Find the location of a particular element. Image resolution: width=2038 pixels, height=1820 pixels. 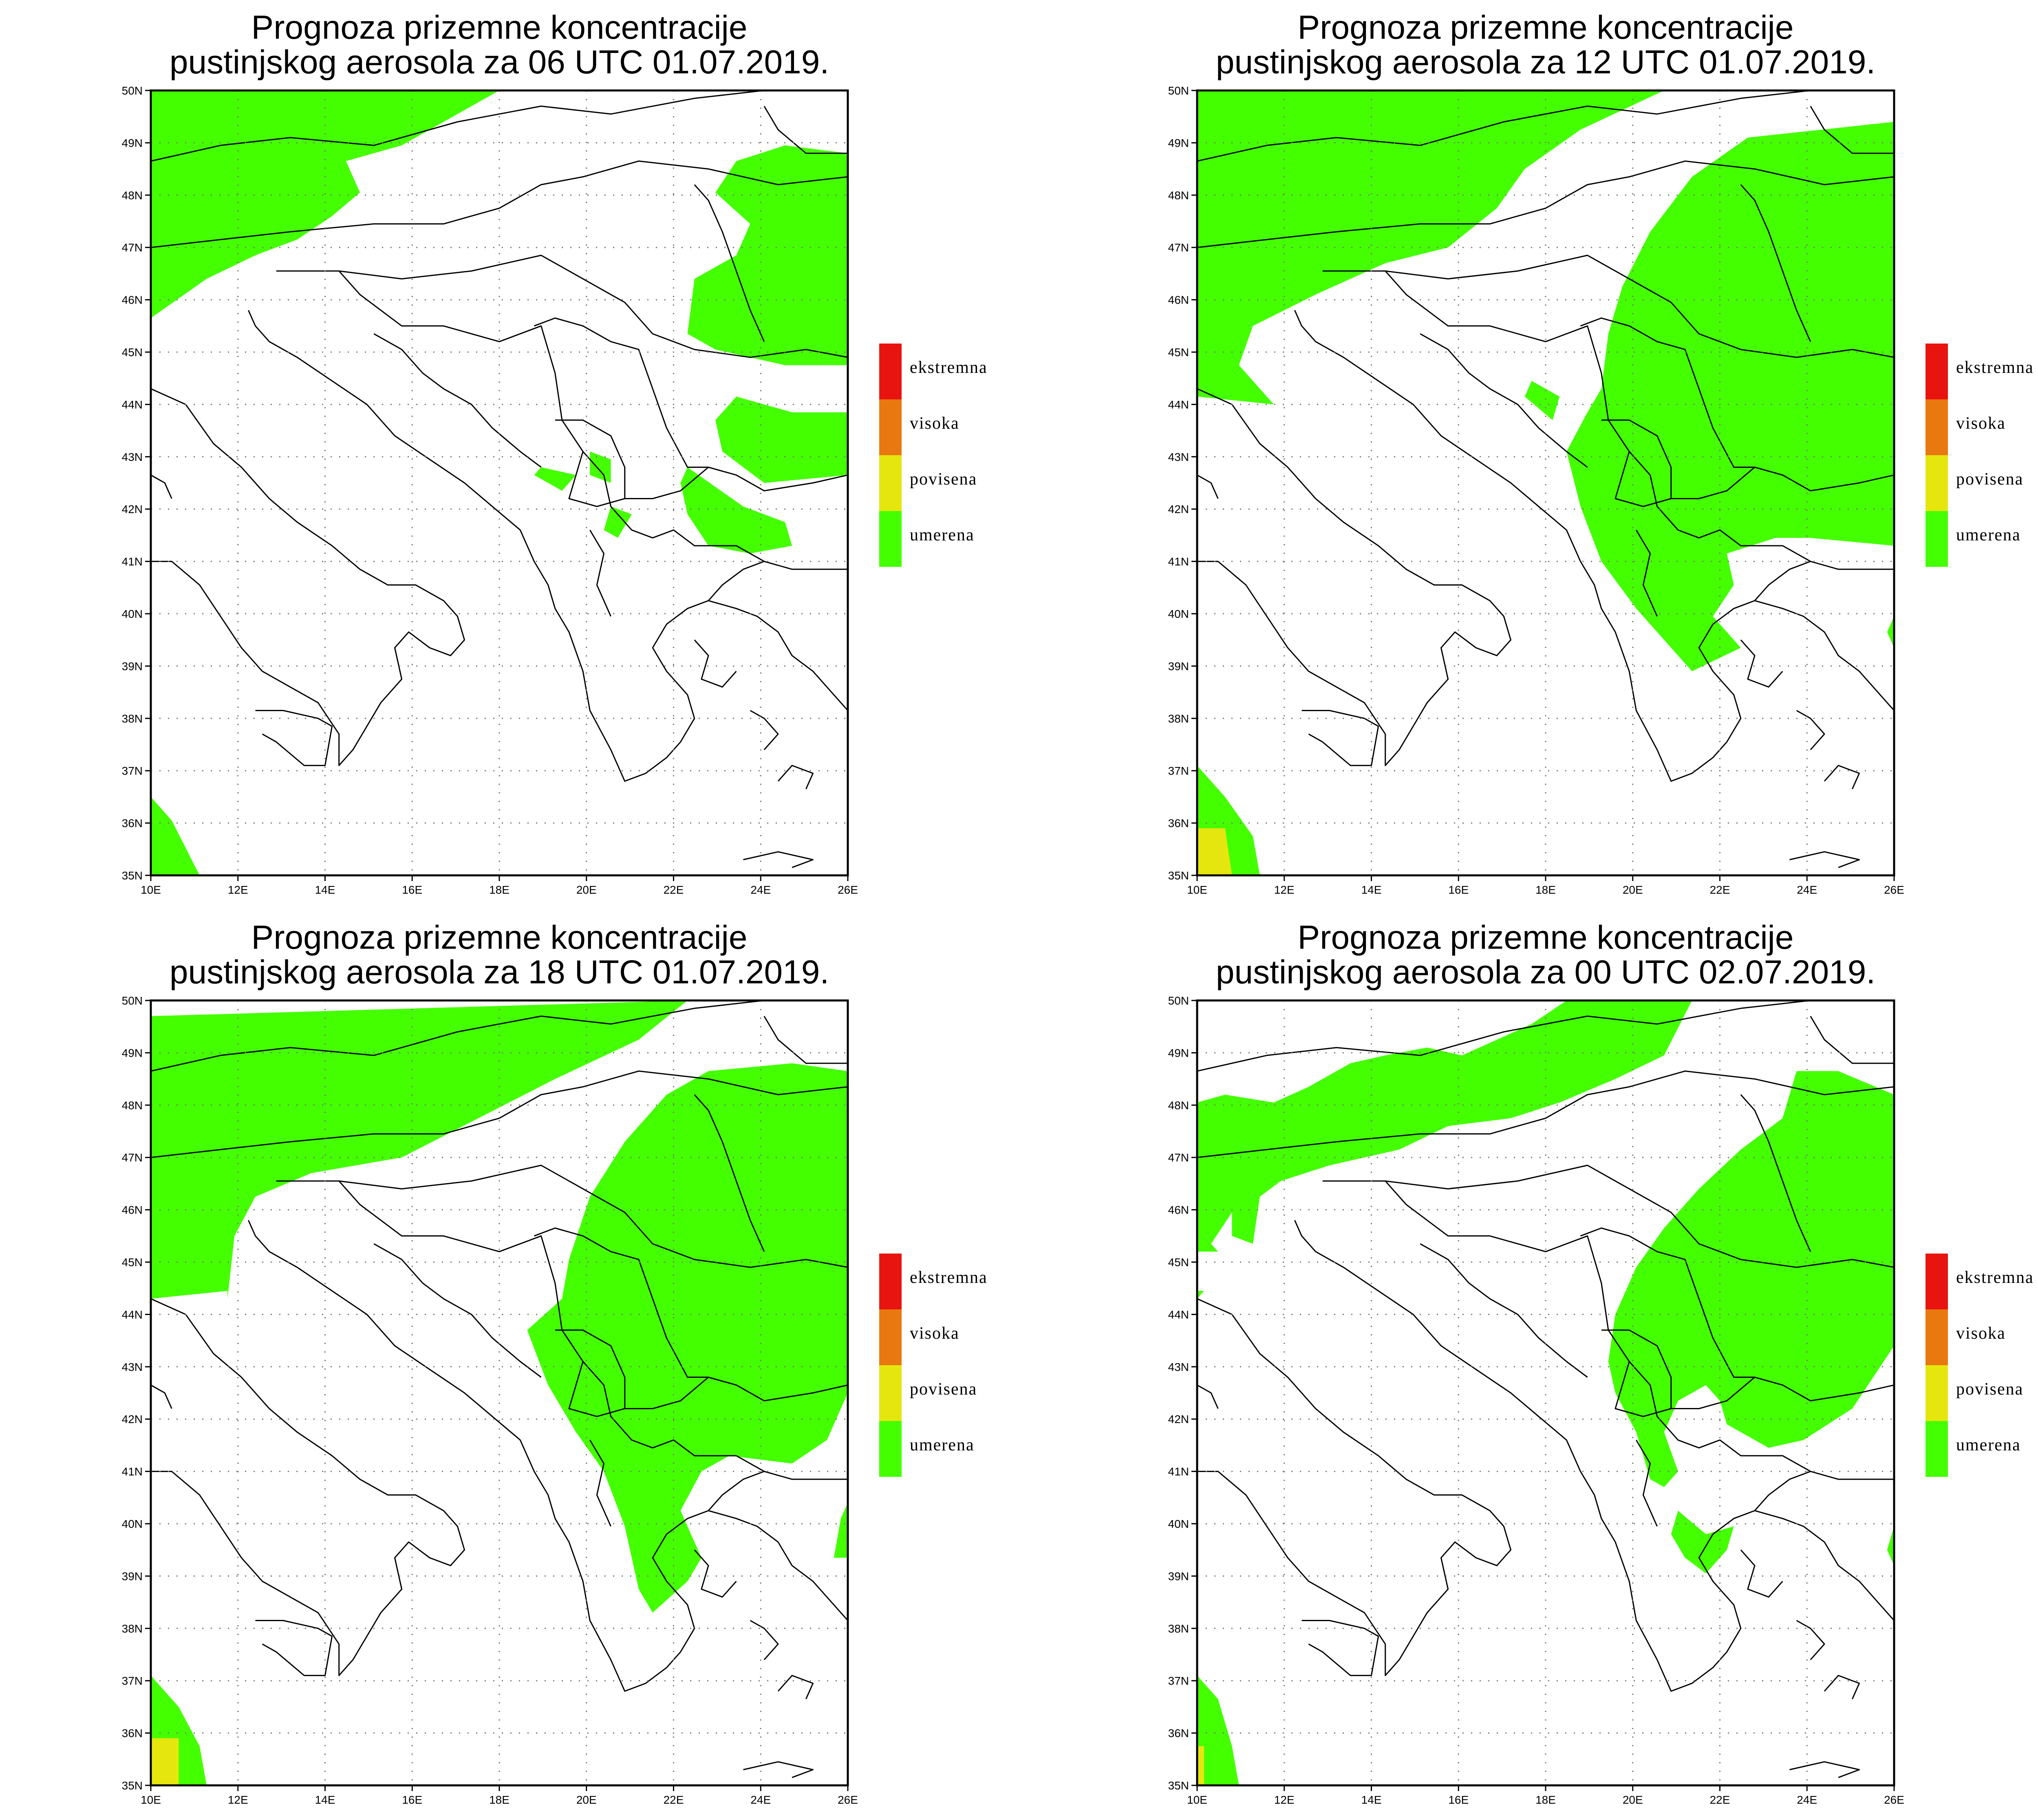

legend-swatch-visoka is located at coordinates (890, 427).